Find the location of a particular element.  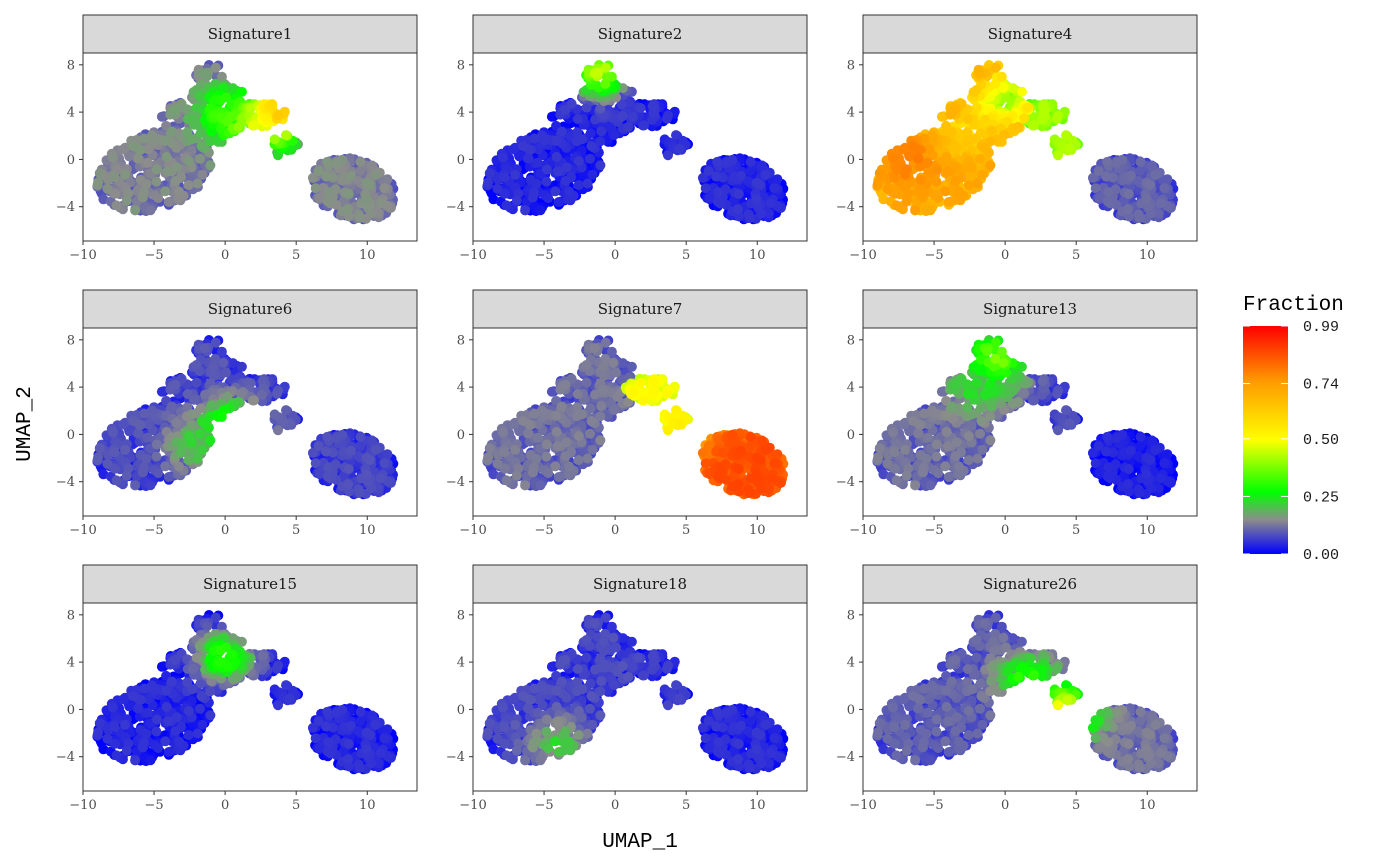

x-tick-label: −5 is located at coordinates (153, 530).